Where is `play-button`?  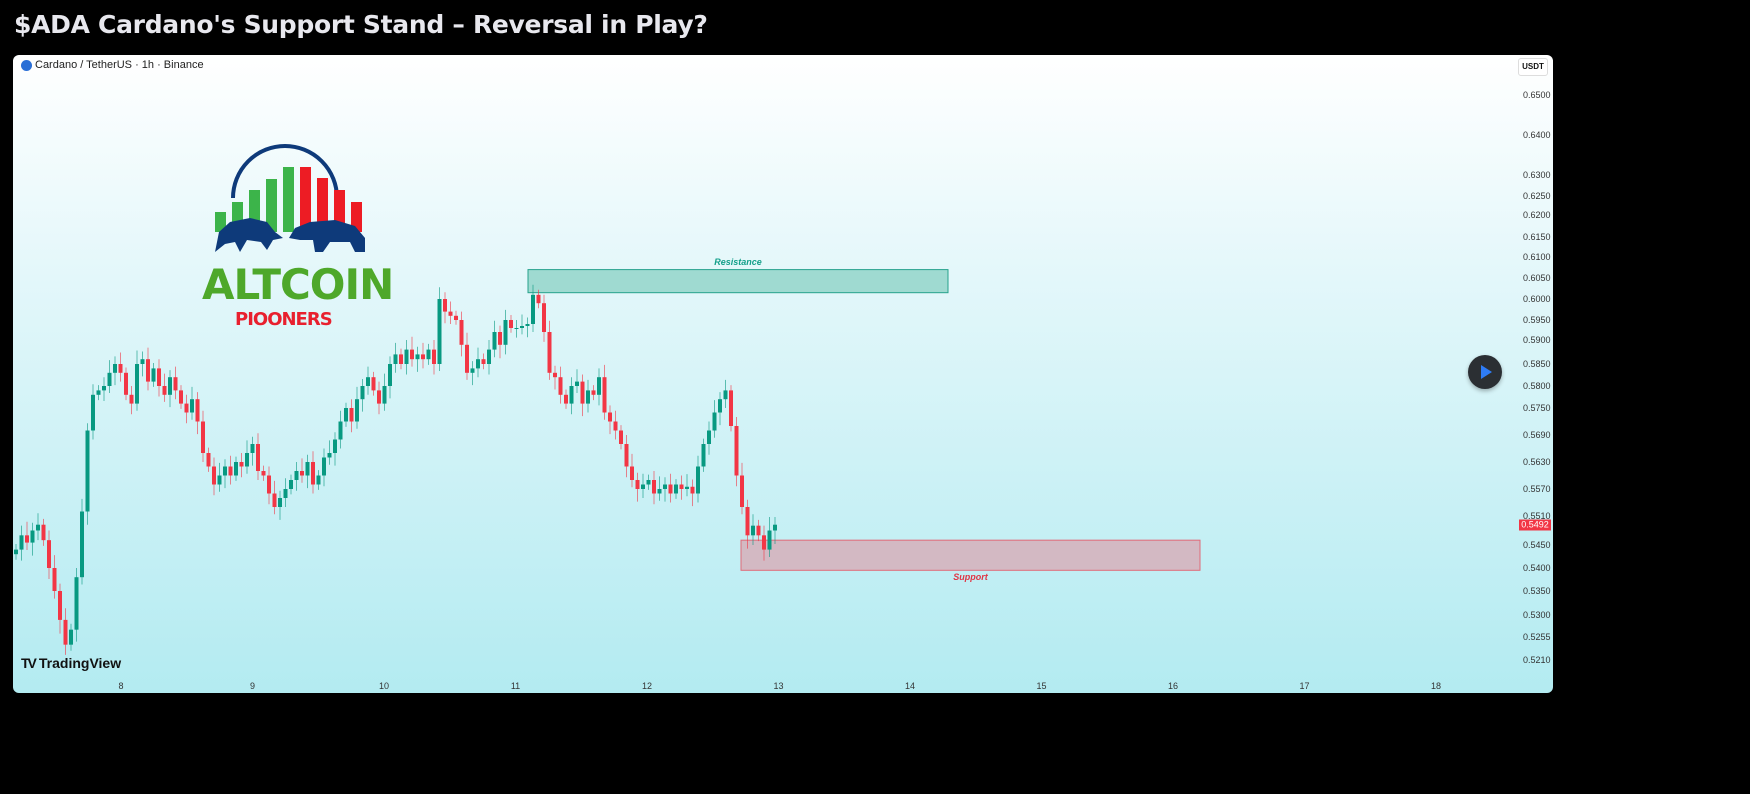 play-button is located at coordinates (1485, 372).